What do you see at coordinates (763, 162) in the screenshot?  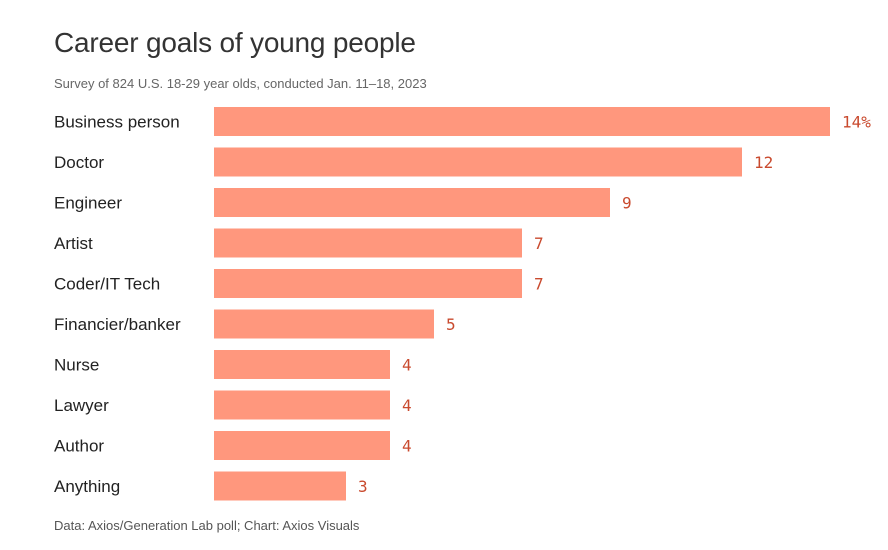 I see `value-label: 12` at bounding box center [763, 162].